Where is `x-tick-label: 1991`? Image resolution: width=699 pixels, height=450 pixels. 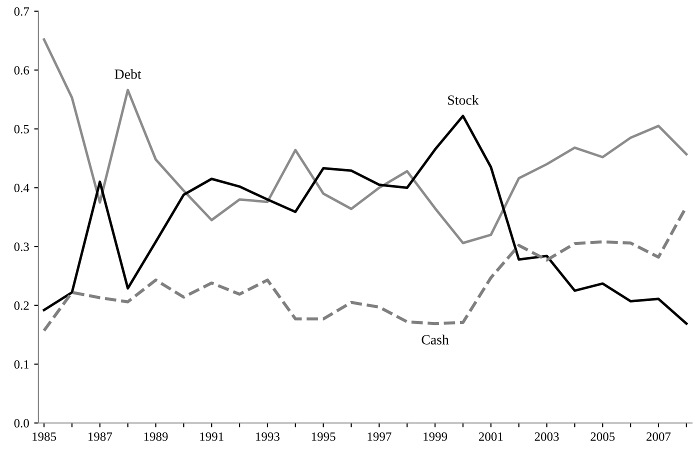
x-tick-label: 1991 is located at coordinates (212, 436).